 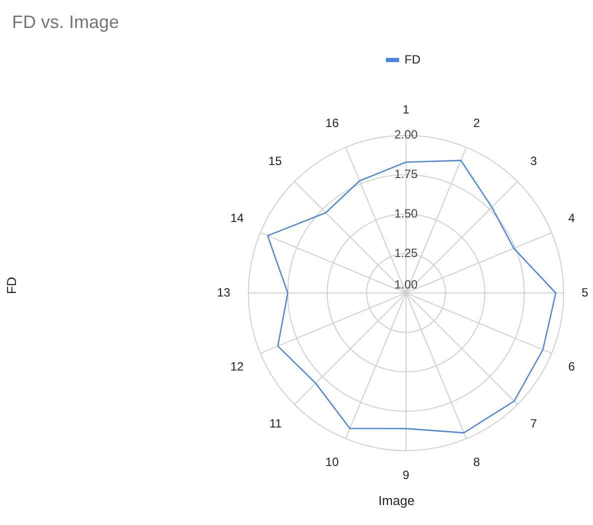 I want to click on y-tick-label: 1.50, so click(x=406, y=213).